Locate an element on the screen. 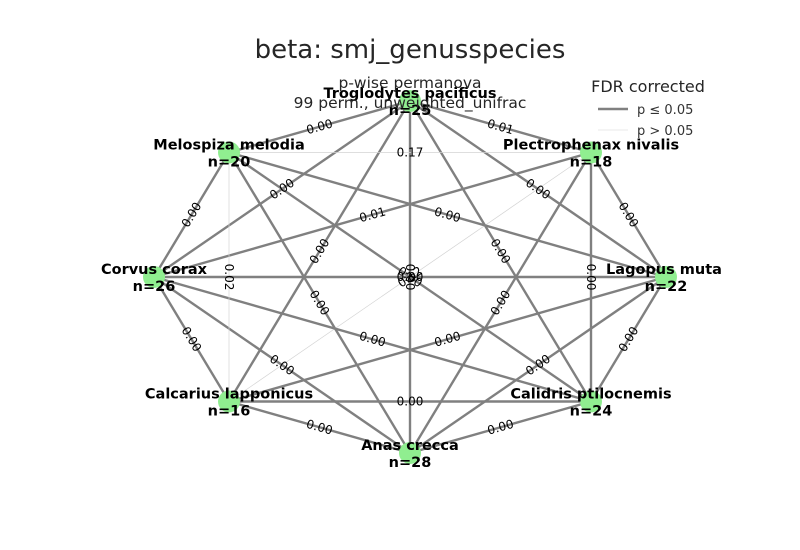  node-count-lagopus: n=22 is located at coordinates (666, 287).